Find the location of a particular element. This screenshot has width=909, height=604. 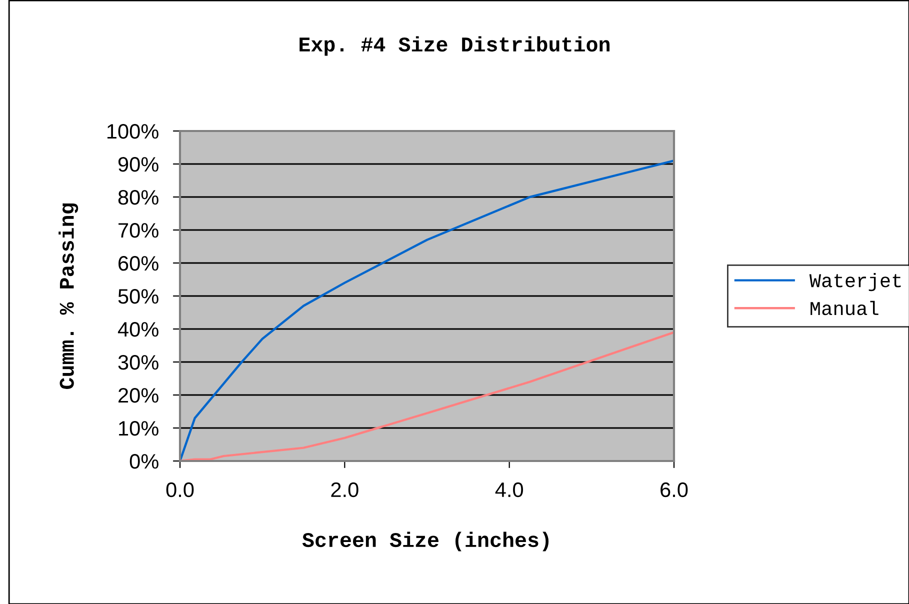

y-tick-label: 60% is located at coordinates (138, 263).